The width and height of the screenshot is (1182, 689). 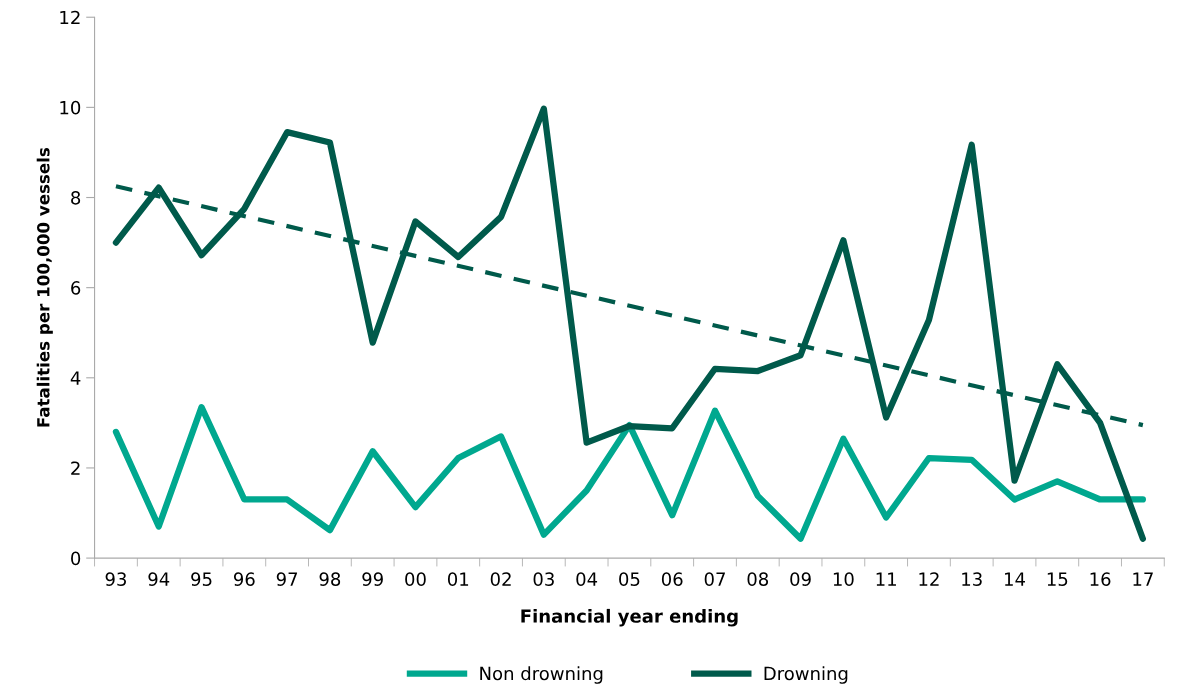 What do you see at coordinates (330, 579) in the screenshot?
I see `x-tick-label: 98` at bounding box center [330, 579].